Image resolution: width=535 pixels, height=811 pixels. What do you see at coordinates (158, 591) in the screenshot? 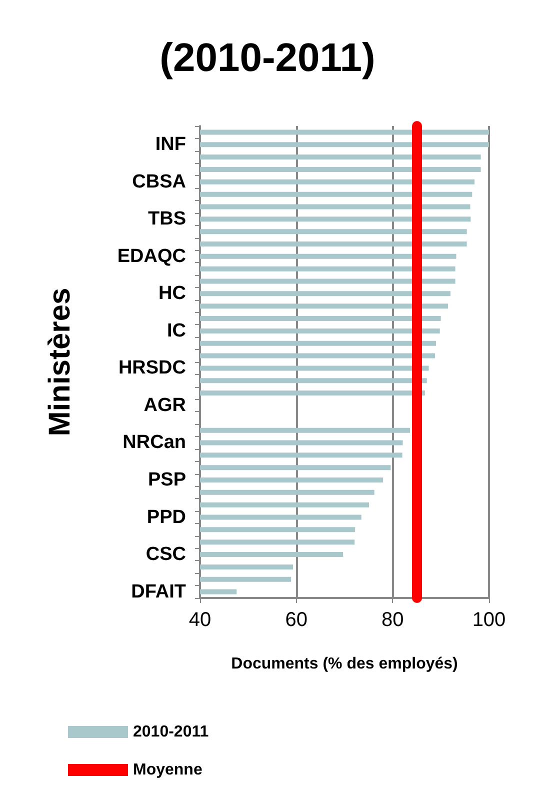
I see `y-tick-label: DFAIT` at bounding box center [158, 591].